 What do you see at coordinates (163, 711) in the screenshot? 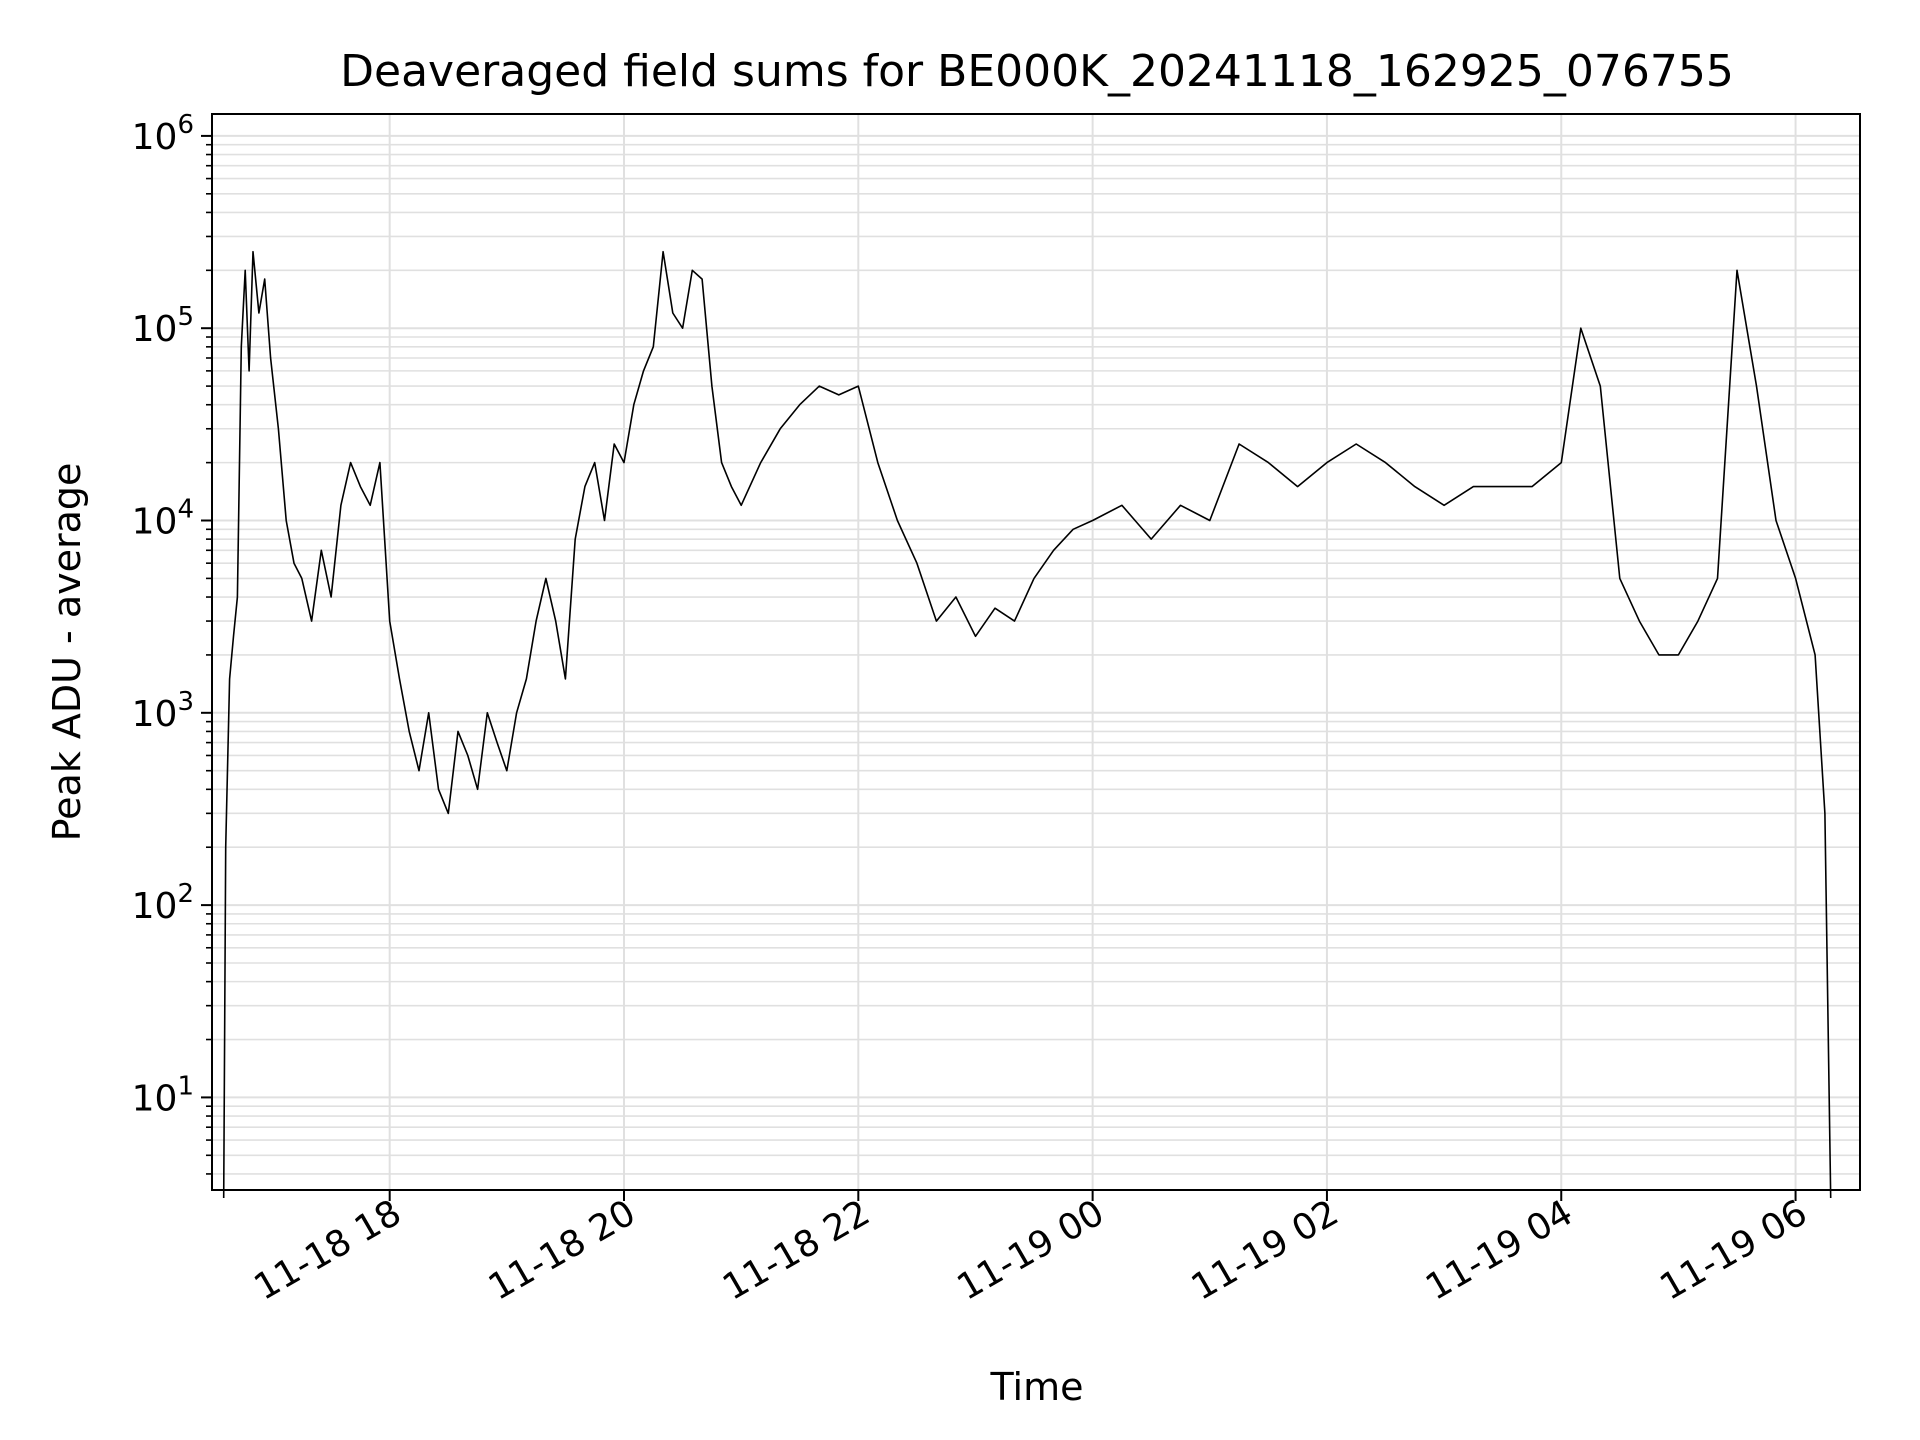
I see `y-tick-label: 10³` at bounding box center [163, 711].